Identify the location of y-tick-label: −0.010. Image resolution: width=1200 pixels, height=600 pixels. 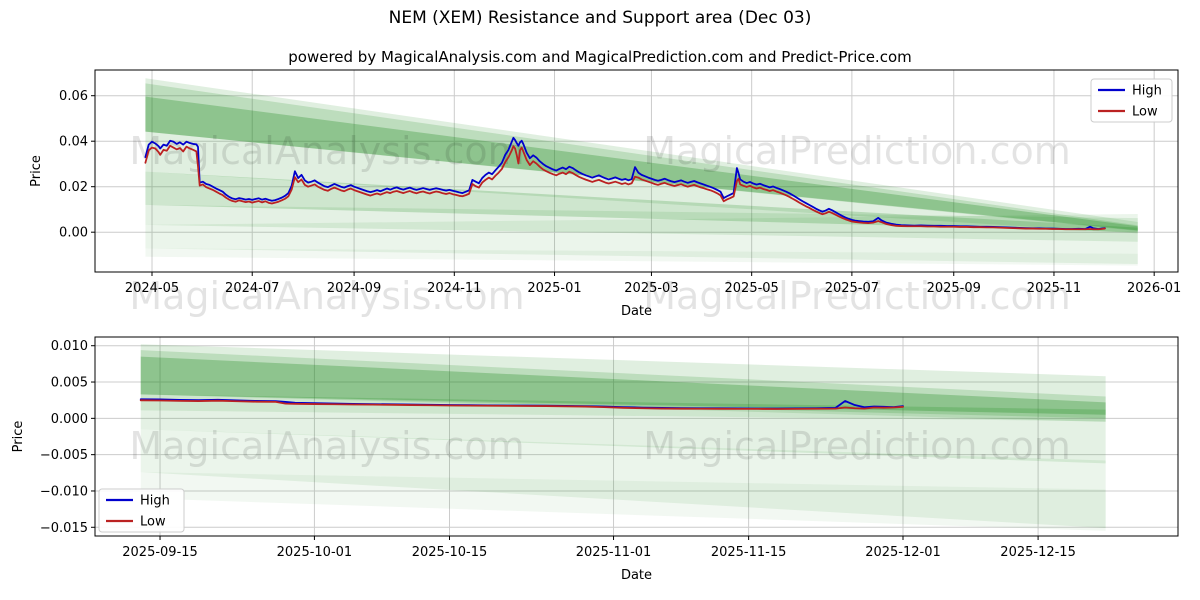
(64, 491).